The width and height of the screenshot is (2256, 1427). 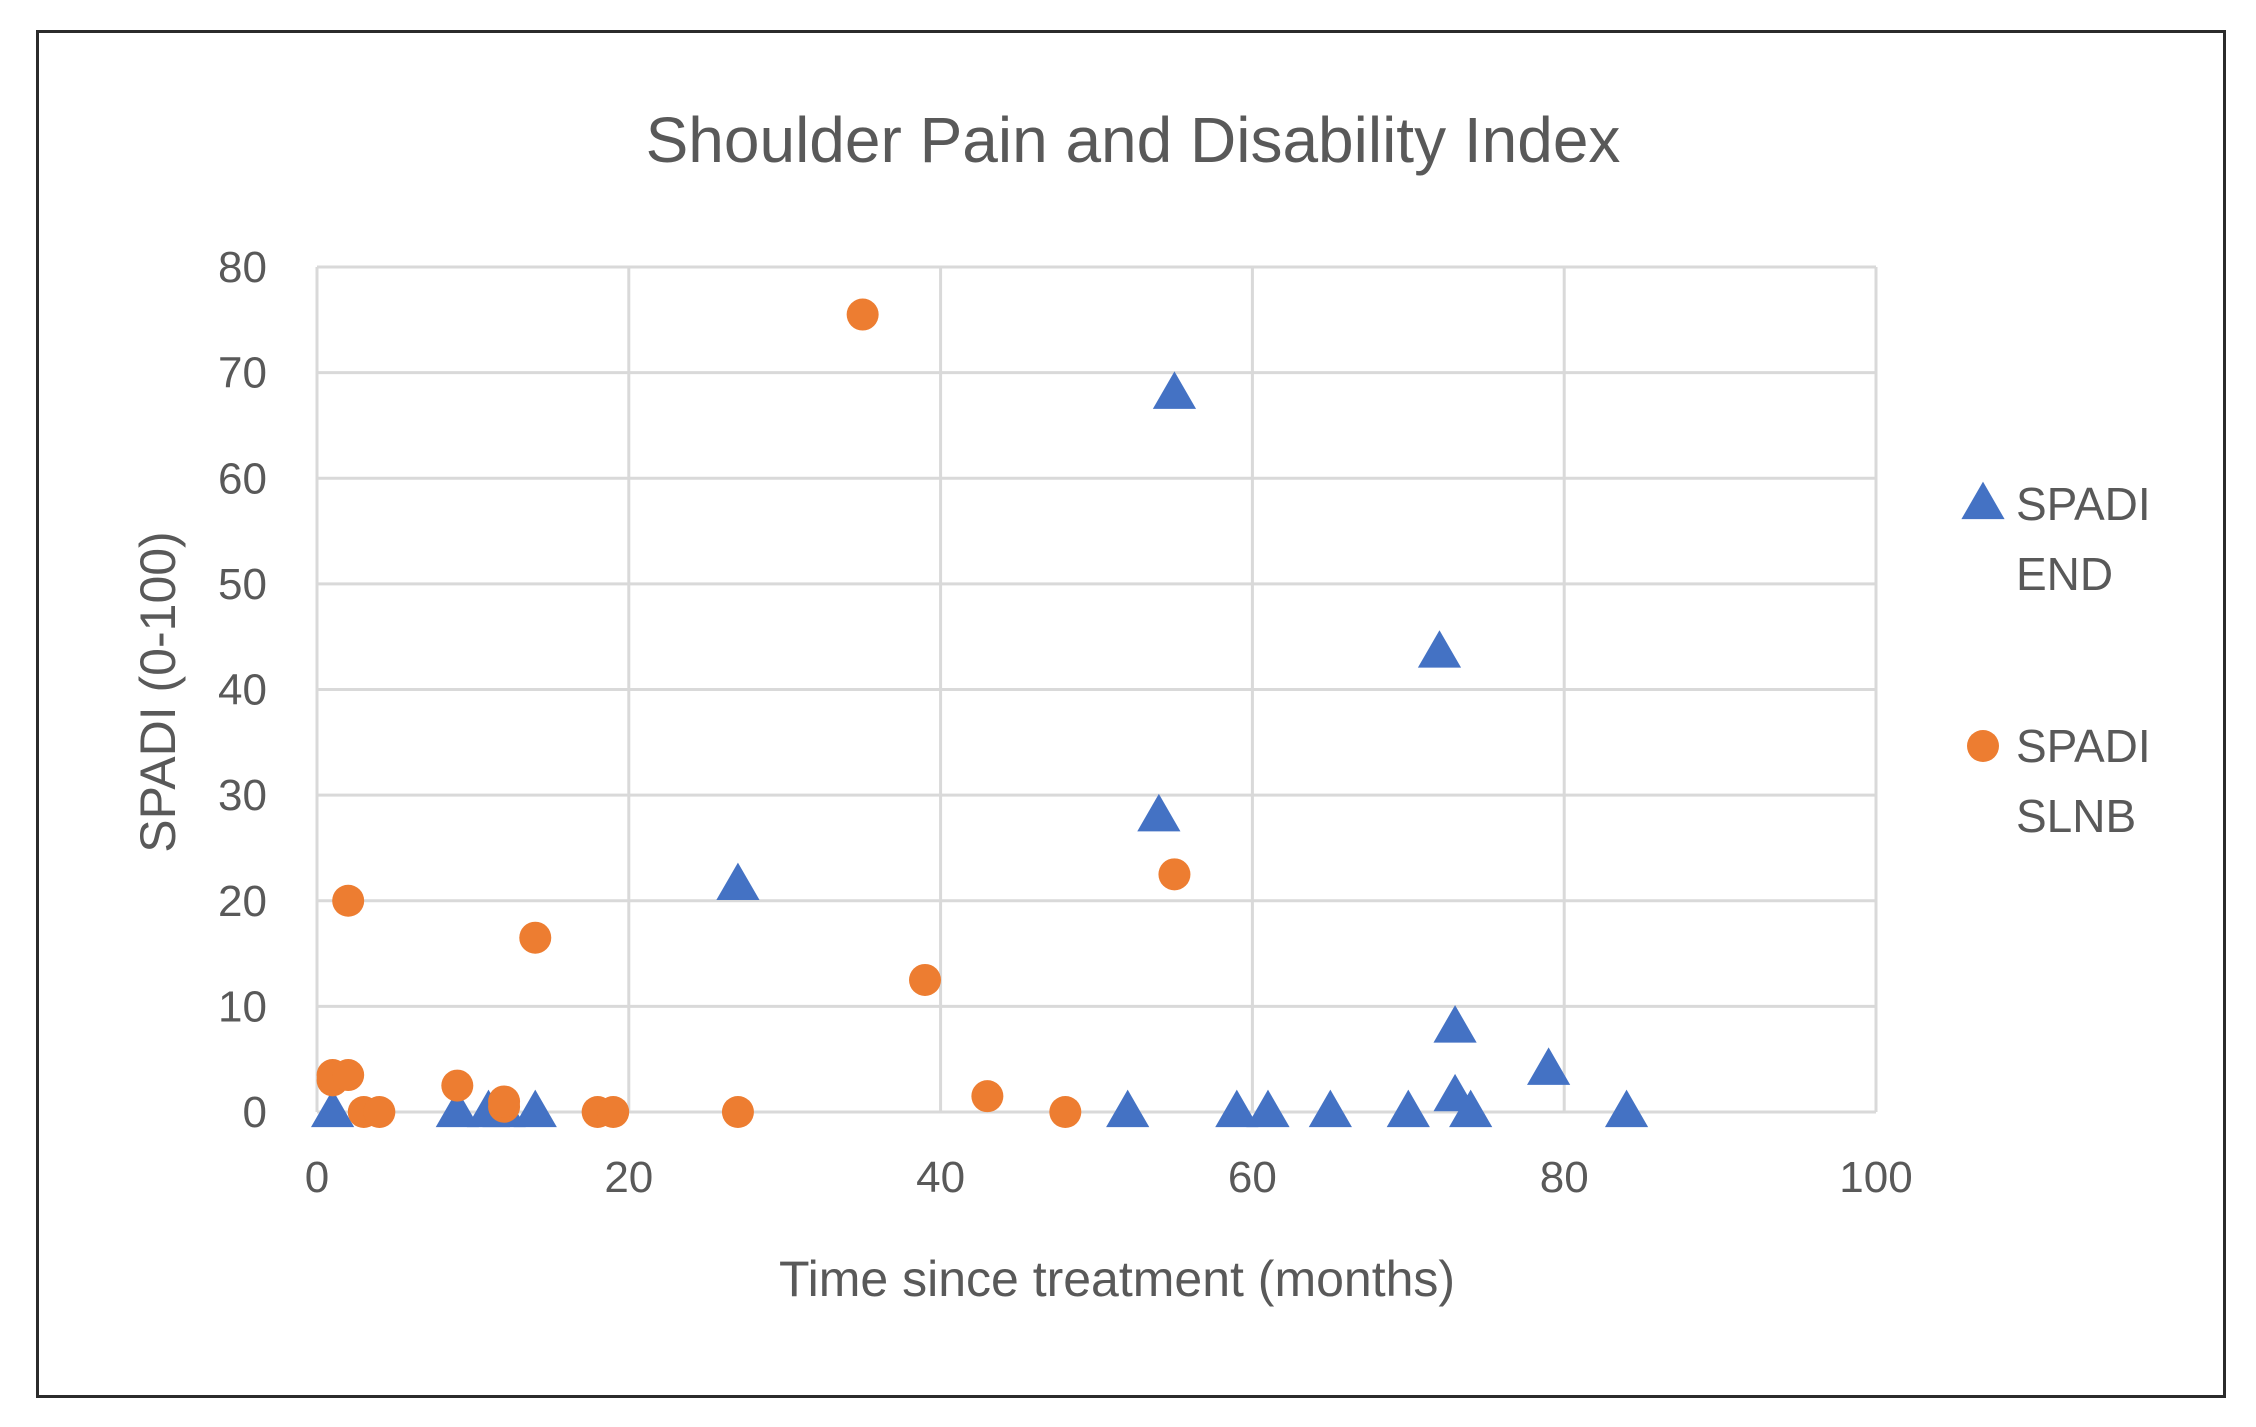 What do you see at coordinates (2064, 574) in the screenshot?
I see `legend-label-line: END` at bounding box center [2064, 574].